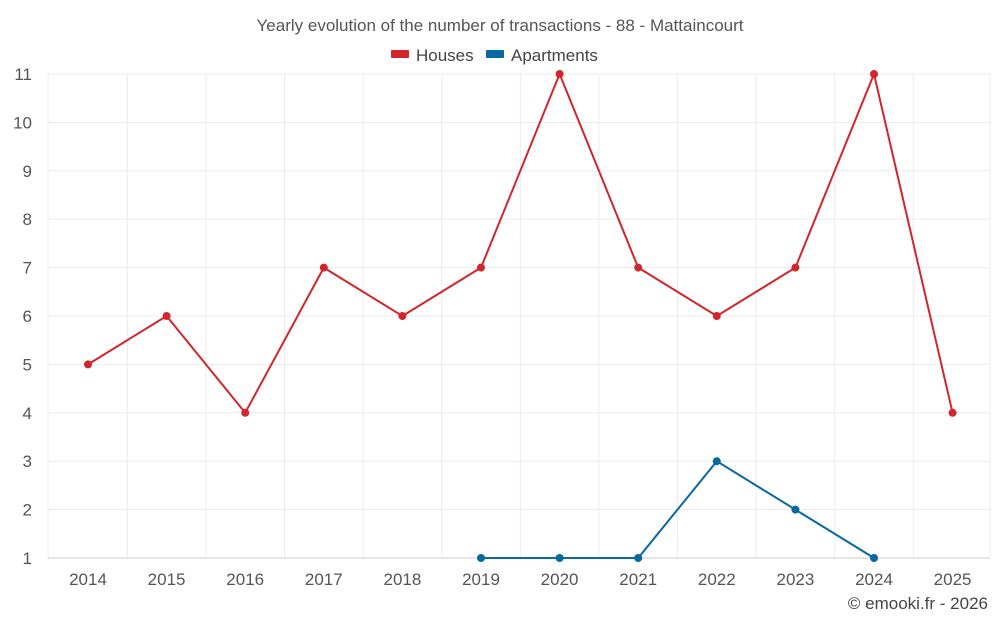 This screenshot has width=1000, height=625. What do you see at coordinates (22, 316) in the screenshot?
I see `y-axis-tick-labels: 1 2 3 4 5 6 7 8 9 10 11` at bounding box center [22, 316].